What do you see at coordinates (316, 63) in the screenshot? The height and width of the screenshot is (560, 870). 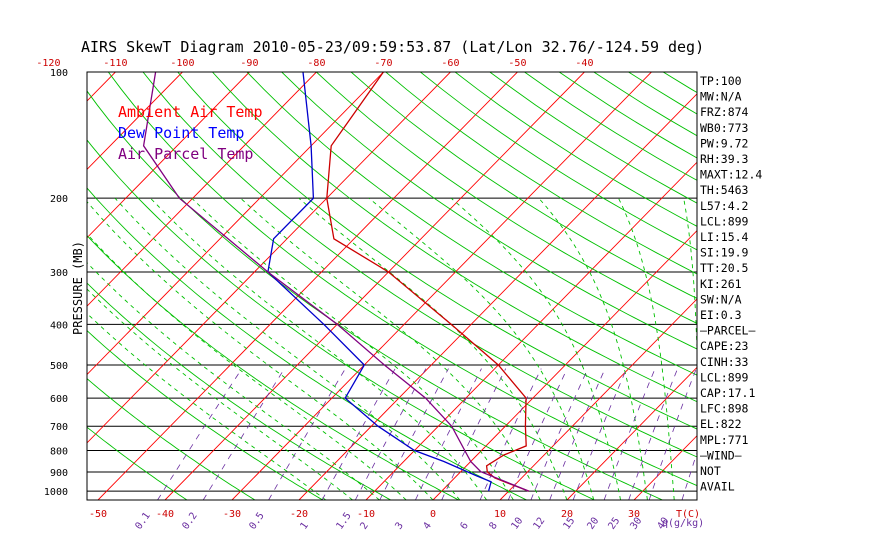 I see `top-temp-tick-label: -80` at bounding box center [316, 63].